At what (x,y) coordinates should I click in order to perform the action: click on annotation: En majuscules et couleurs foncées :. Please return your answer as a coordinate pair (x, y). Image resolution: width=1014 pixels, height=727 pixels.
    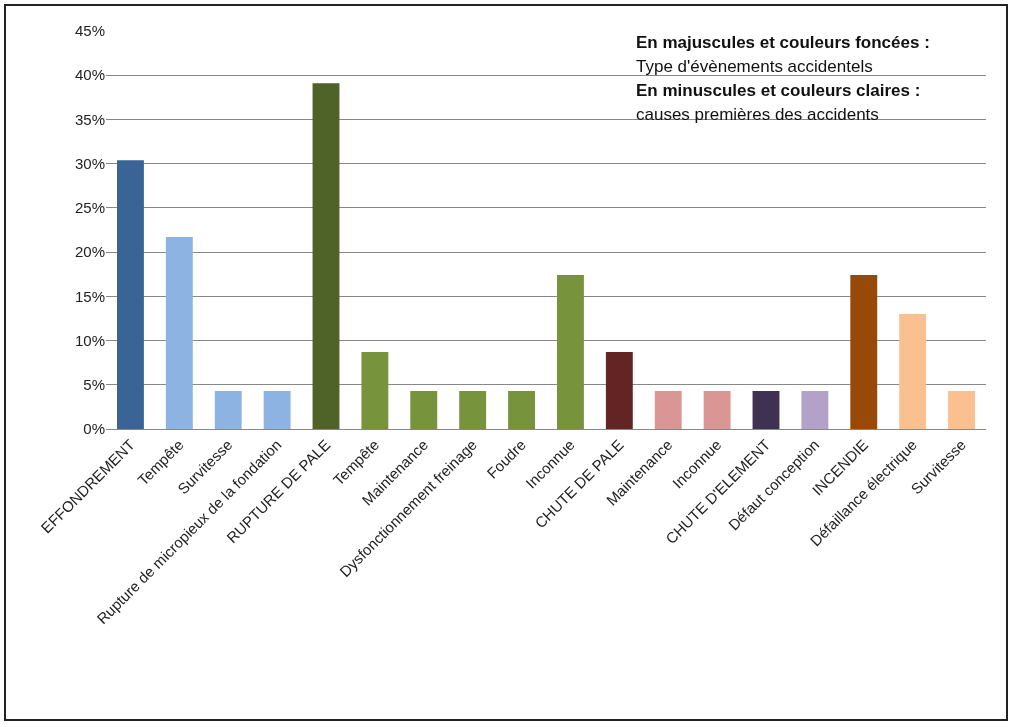
    Looking at the image, I should click on (783, 42).